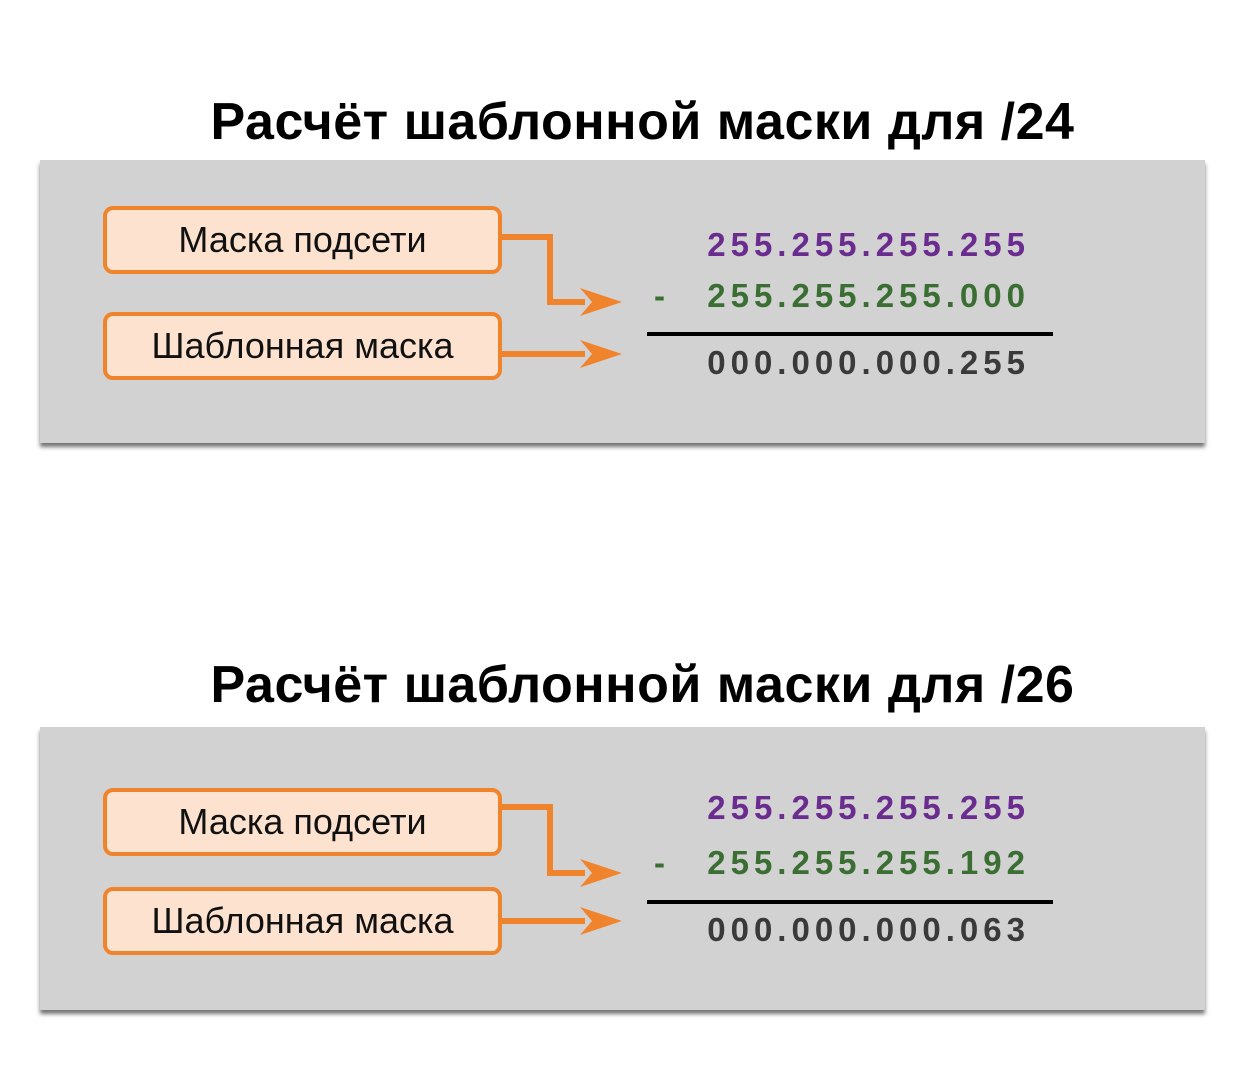 This screenshot has width=1245, height=1080. Describe the element at coordinates (868, 362) in the screenshot. I see `wildcard-mask-value: 000.000.000.255` at that location.